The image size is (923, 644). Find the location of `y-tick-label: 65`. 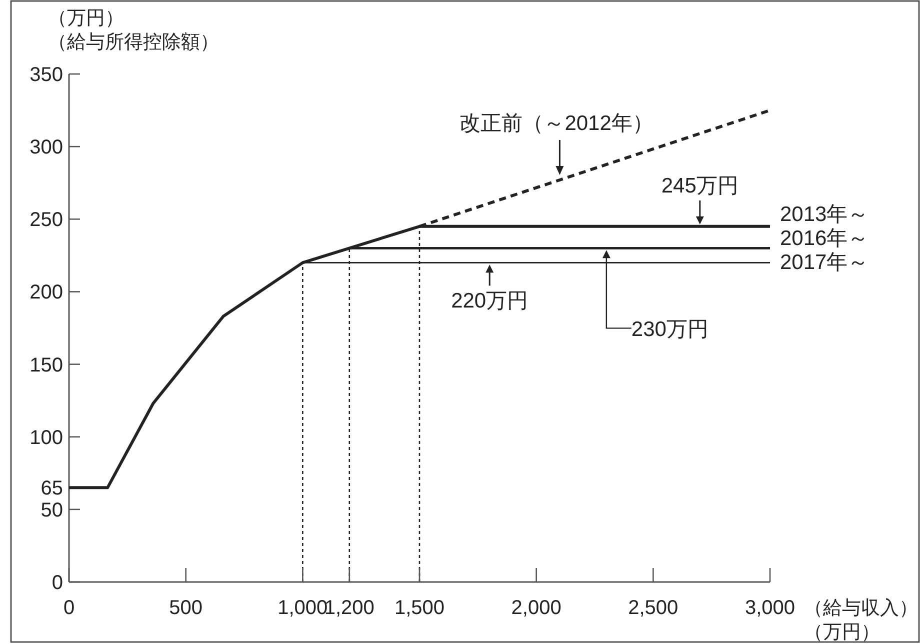

y-tick-label: 65 is located at coordinates (51, 489).